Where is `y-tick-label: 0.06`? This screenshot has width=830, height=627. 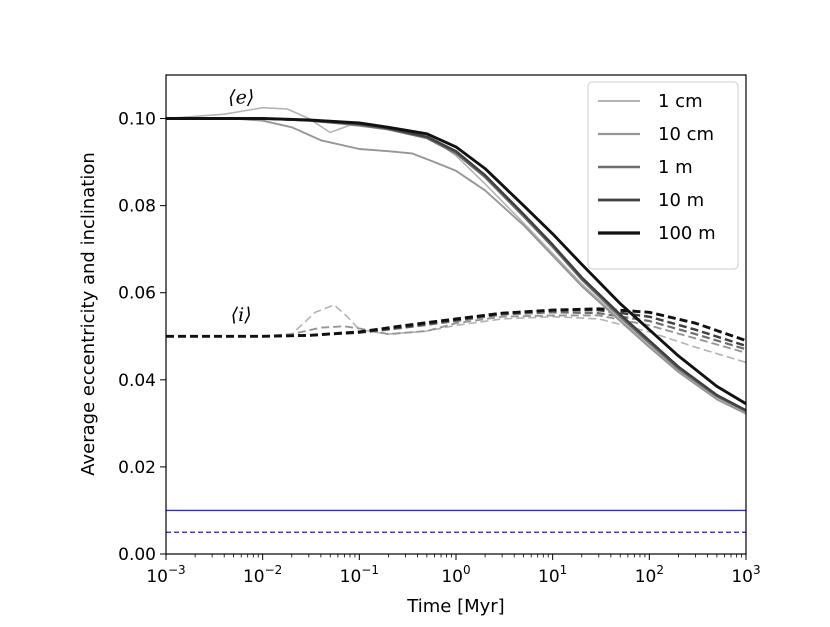 y-tick-label: 0.06 is located at coordinates (137, 294).